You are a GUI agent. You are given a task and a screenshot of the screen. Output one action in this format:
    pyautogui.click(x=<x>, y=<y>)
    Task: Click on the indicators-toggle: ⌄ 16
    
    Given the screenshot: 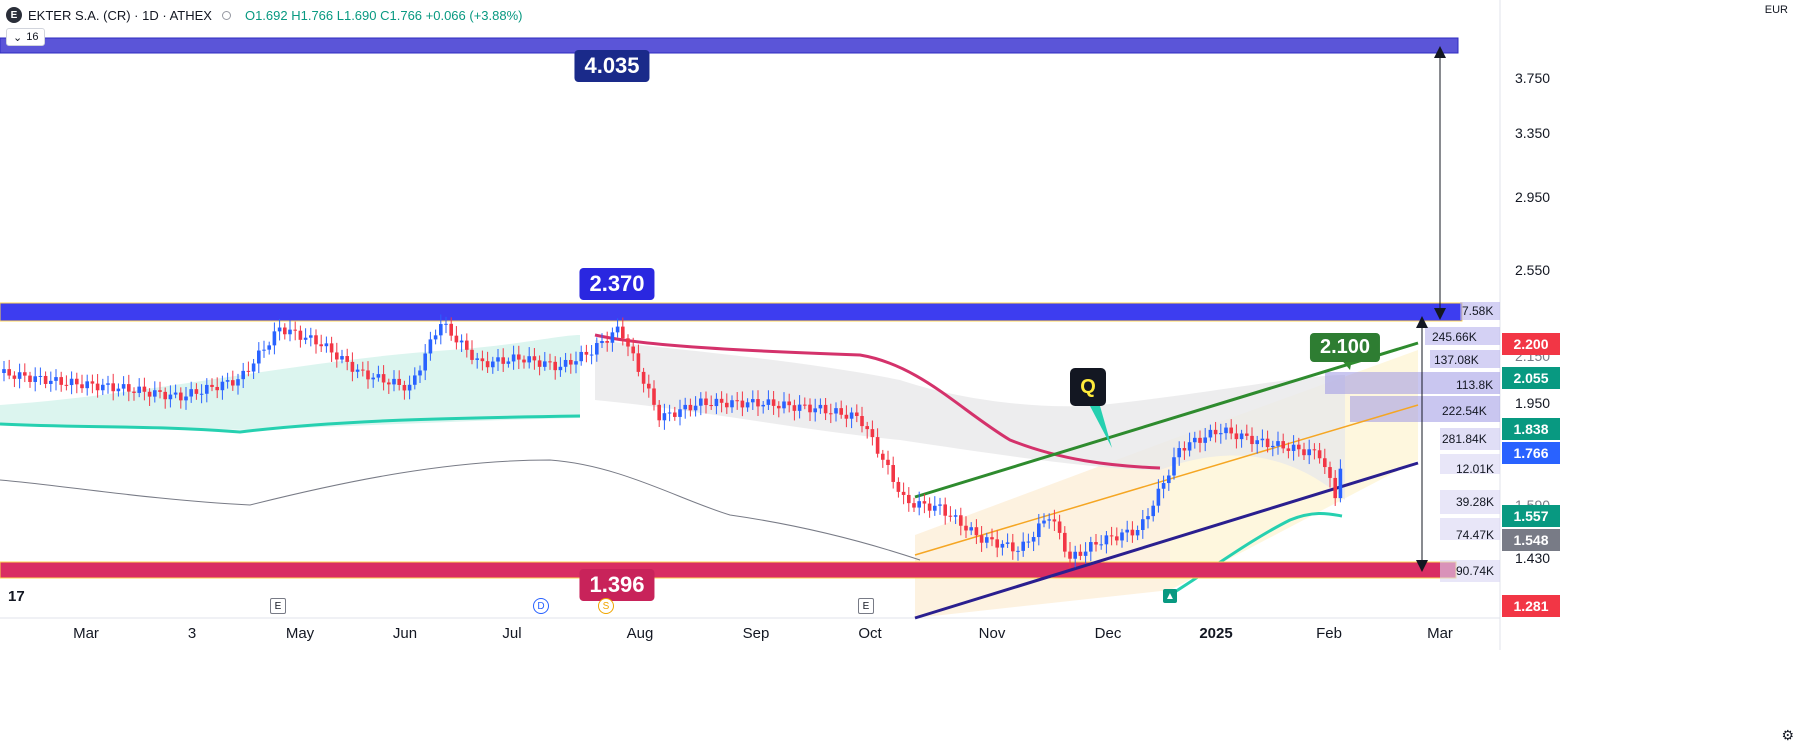 What is the action you would take?
    pyautogui.click(x=26, y=37)
    